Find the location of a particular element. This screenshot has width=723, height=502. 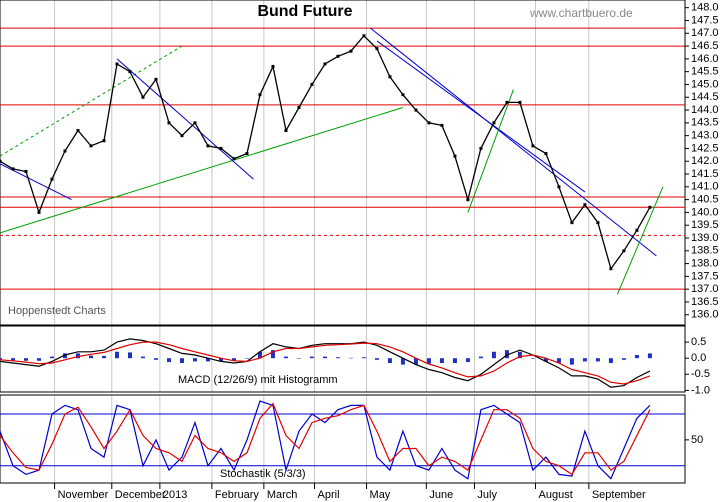

y-tick-label: 50 is located at coordinates (697, 440).